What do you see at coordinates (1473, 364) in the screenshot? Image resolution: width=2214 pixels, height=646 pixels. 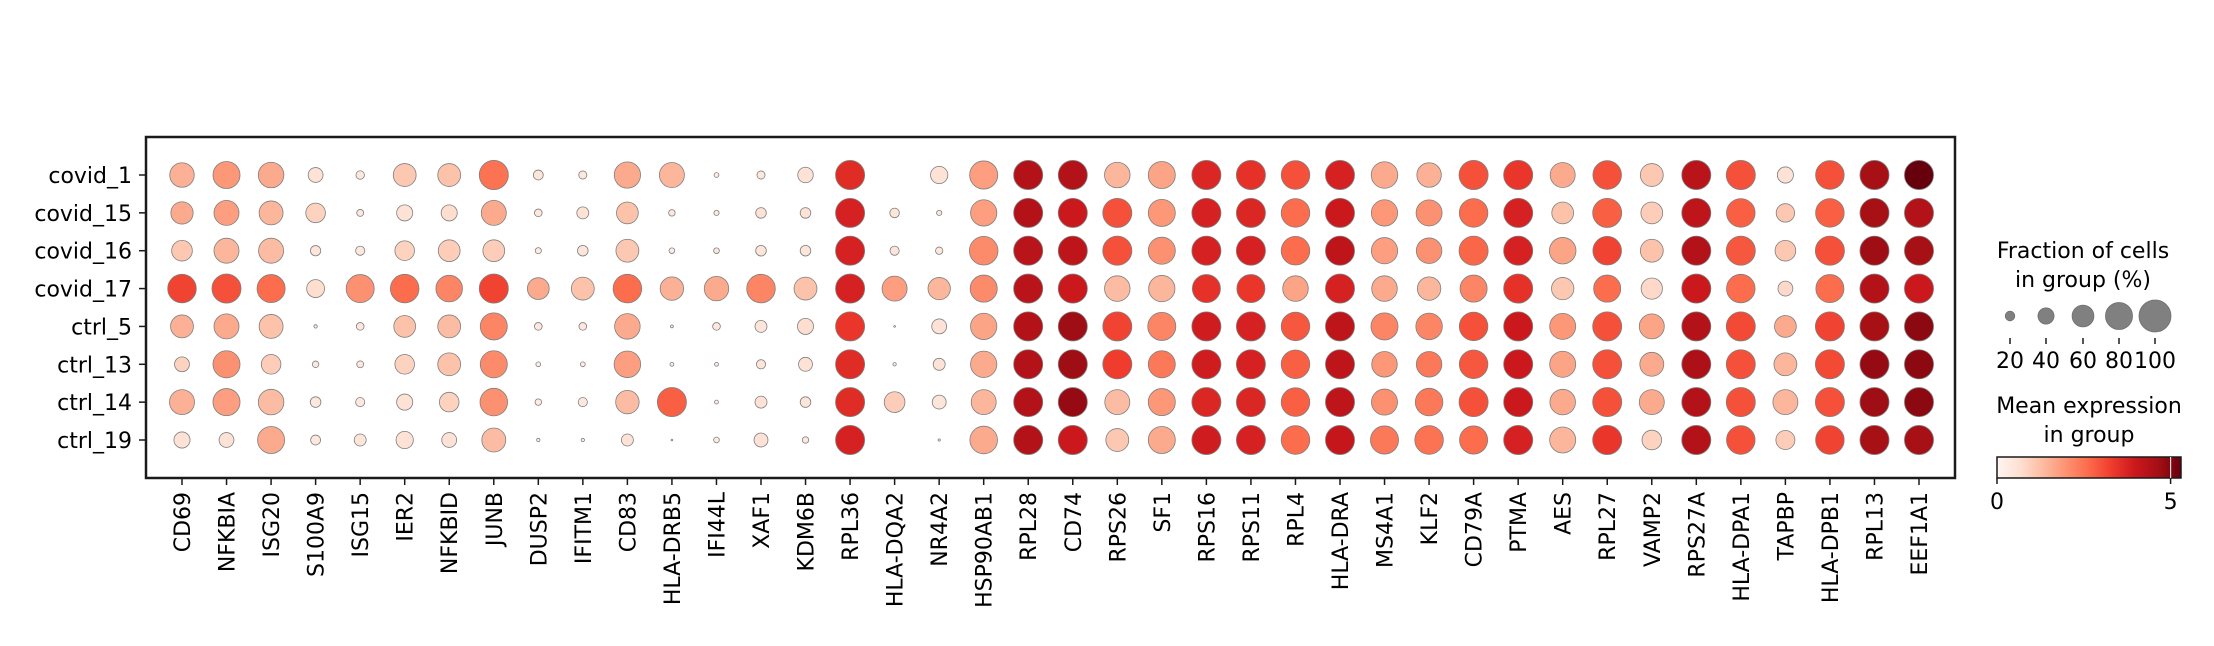 I see `dot-ctrl_13-CD79A` at bounding box center [1473, 364].